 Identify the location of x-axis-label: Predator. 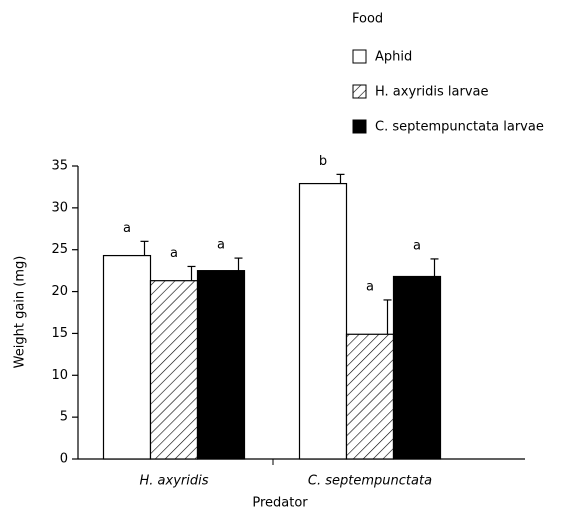
(280, 503).